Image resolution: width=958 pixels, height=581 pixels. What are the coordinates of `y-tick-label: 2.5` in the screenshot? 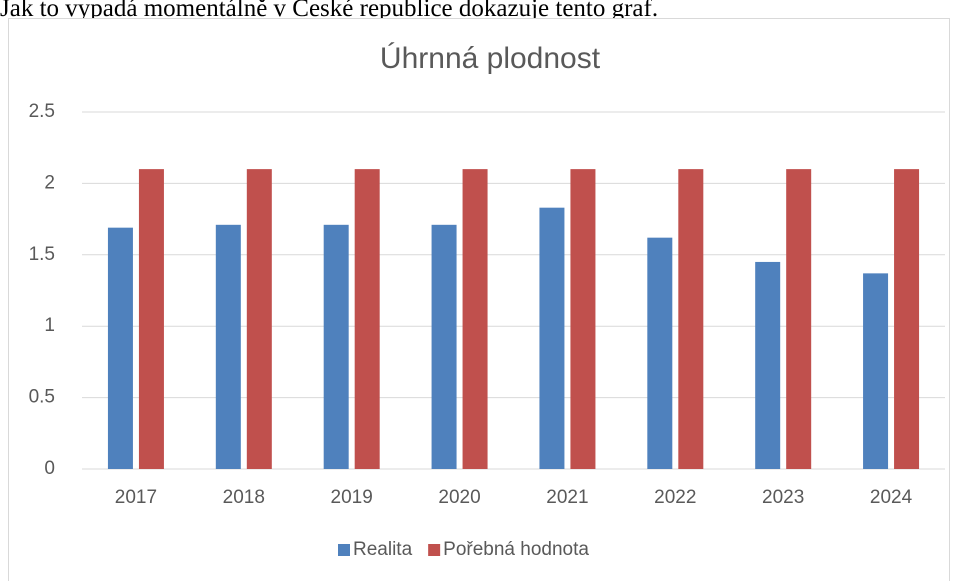 It's located at (42, 111).